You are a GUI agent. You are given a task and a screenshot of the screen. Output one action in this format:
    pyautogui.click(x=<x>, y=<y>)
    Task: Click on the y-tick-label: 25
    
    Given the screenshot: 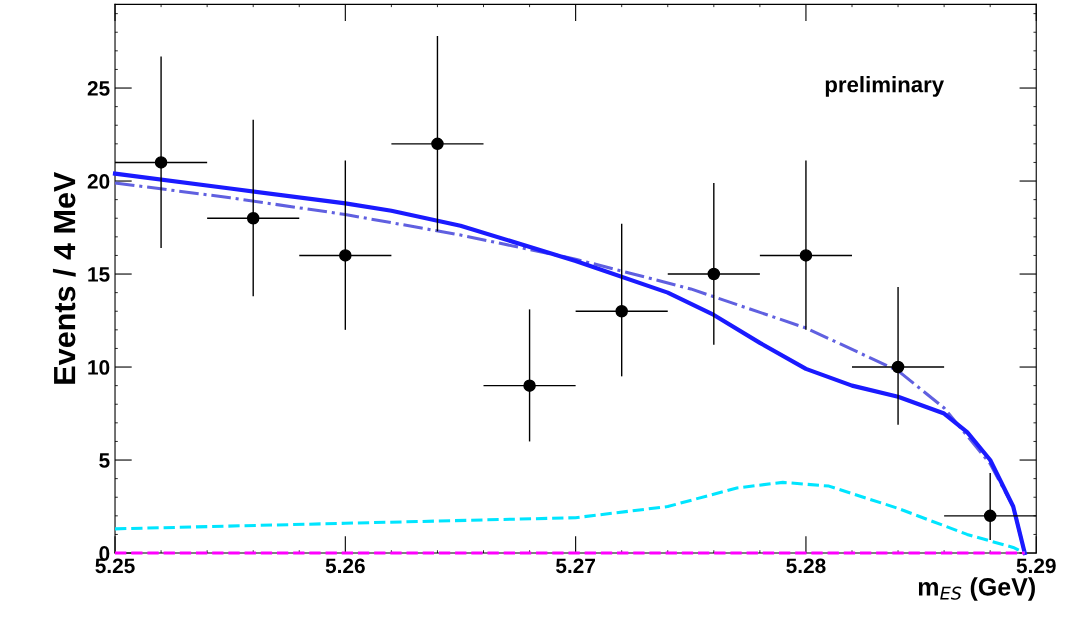 What is the action you would take?
    pyautogui.click(x=98, y=88)
    